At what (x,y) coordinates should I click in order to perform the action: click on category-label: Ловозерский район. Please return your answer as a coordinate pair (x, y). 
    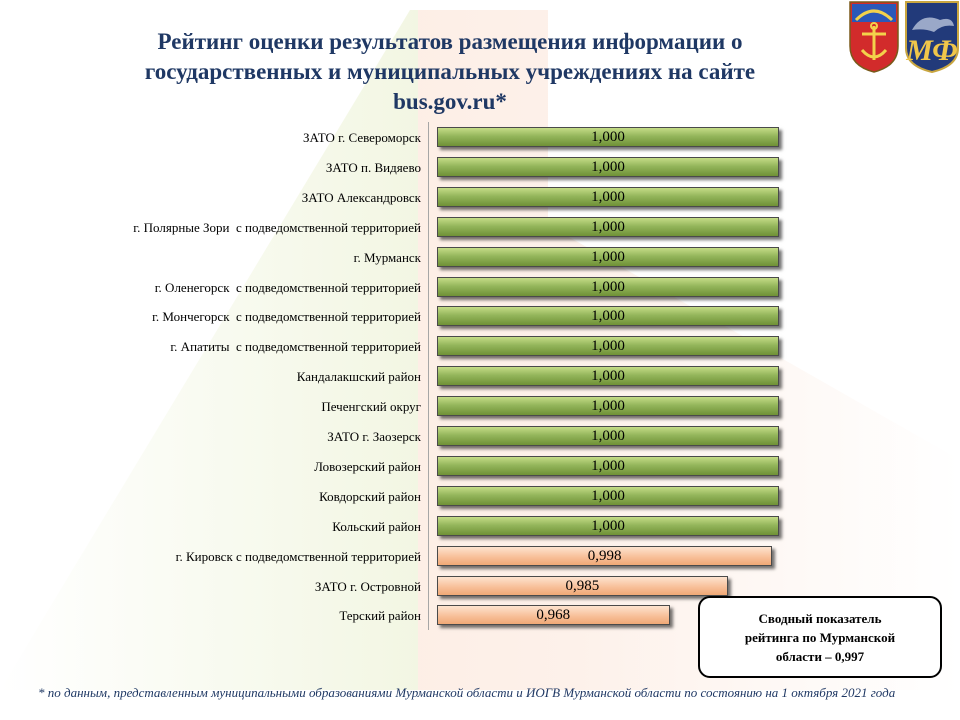
    Looking at the image, I should click on (367, 466).